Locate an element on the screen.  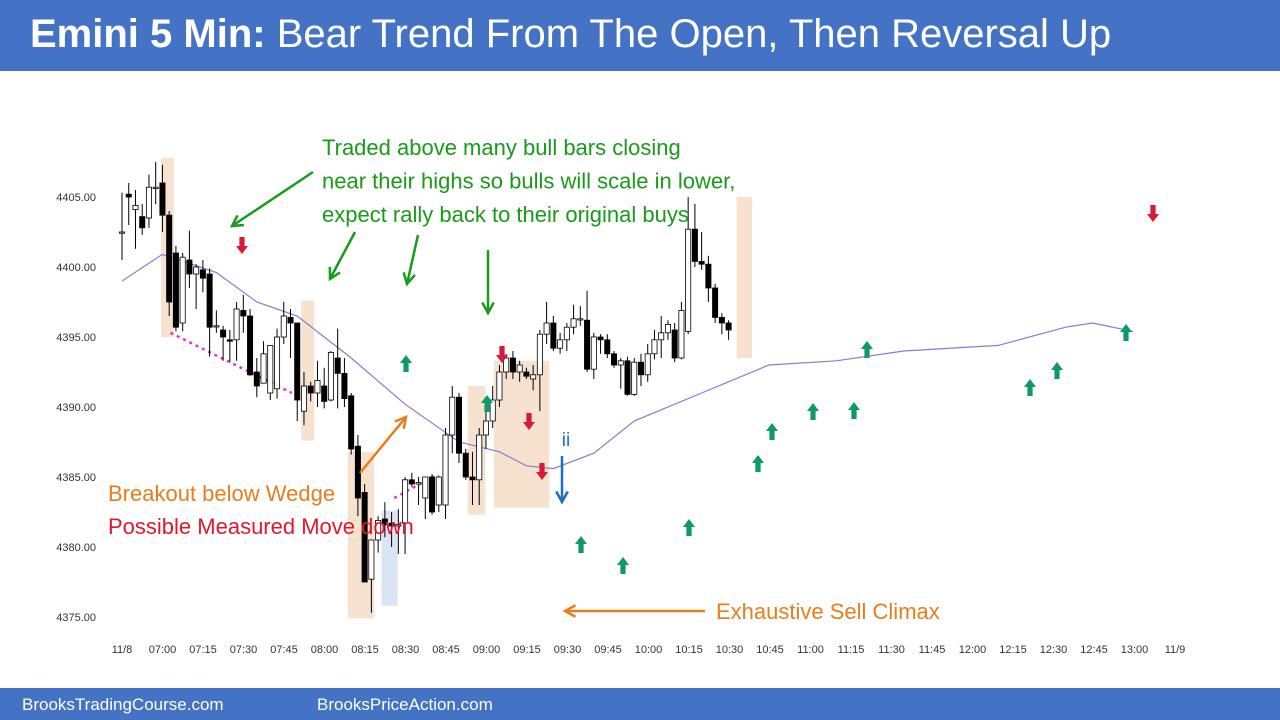
y-tick-label: 4395.00 is located at coordinates (76, 338).